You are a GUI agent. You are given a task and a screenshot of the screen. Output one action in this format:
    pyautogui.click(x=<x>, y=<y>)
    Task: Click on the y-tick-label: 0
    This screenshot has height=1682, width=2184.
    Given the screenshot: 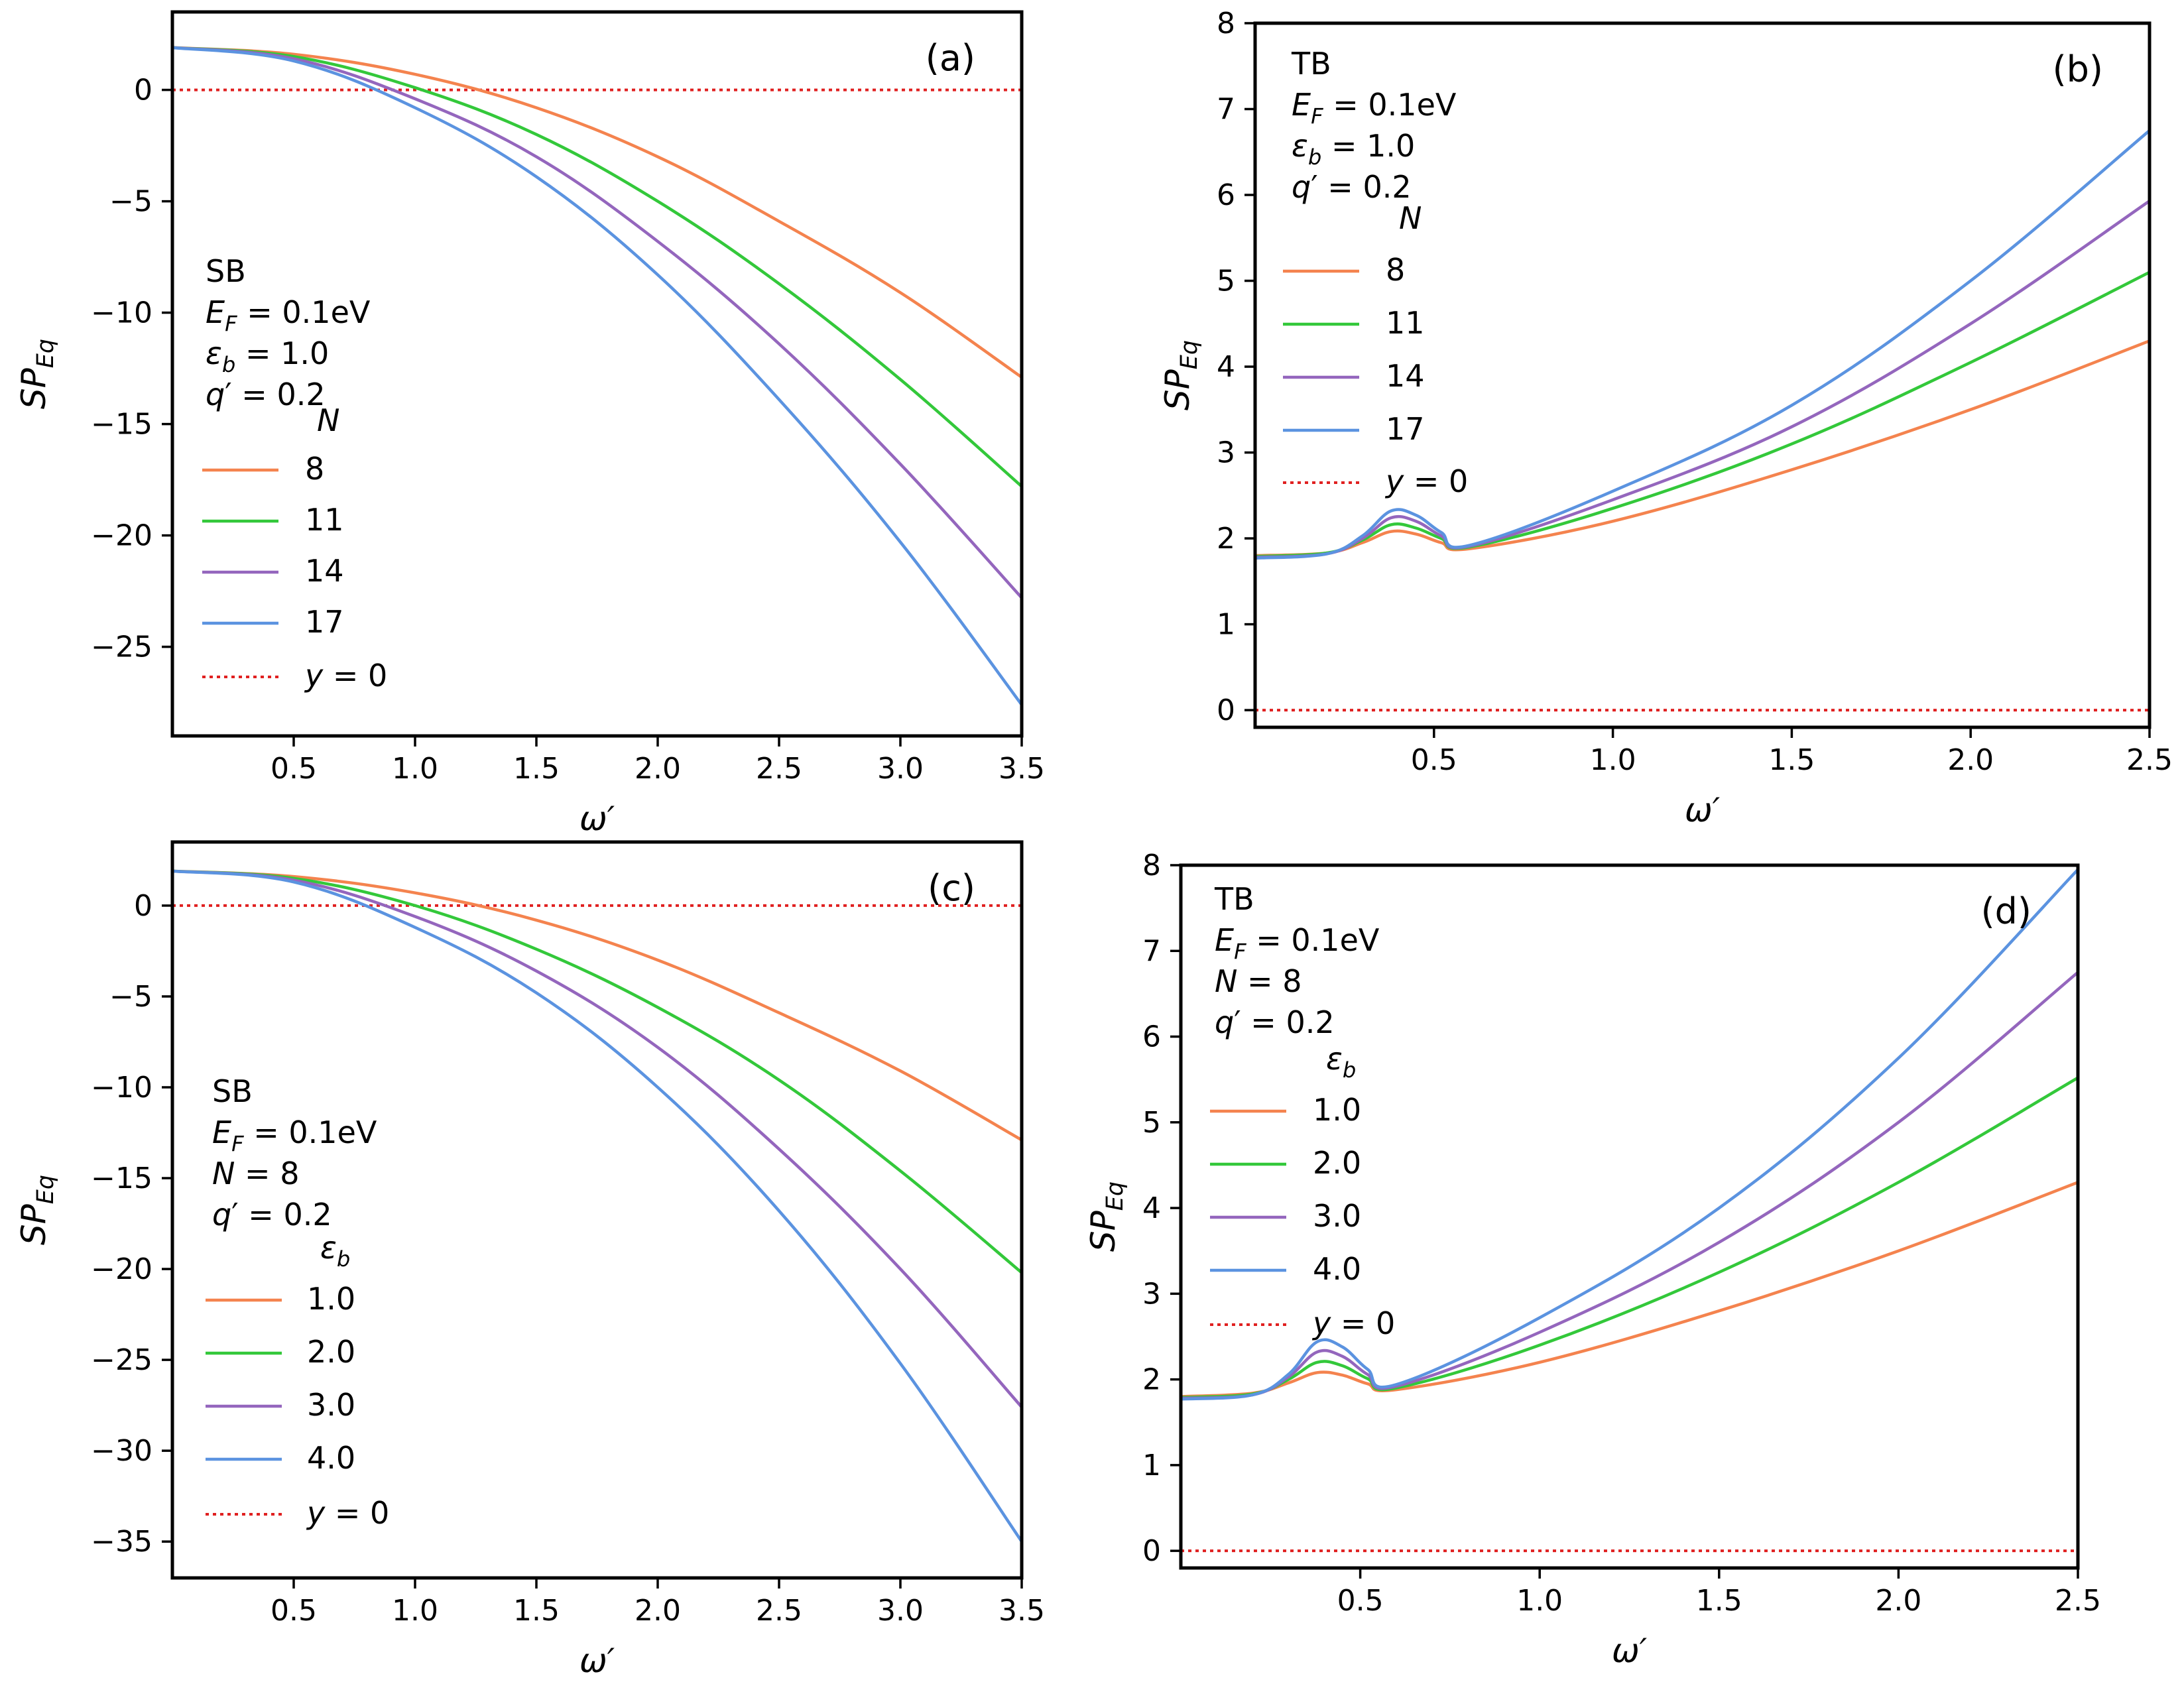 What is the action you would take?
    pyautogui.click(x=143, y=90)
    